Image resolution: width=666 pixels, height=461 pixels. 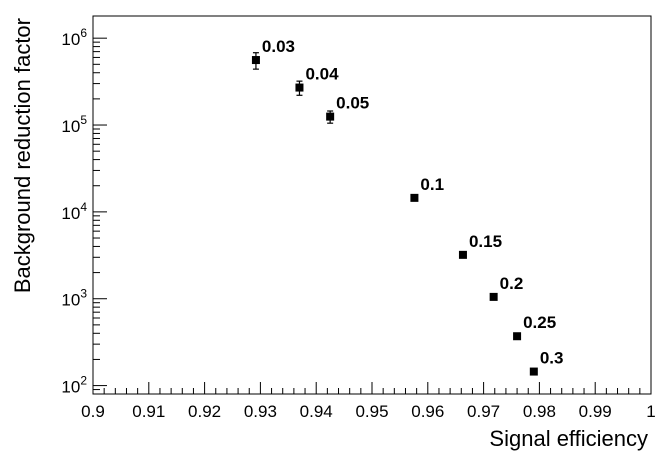 What do you see at coordinates (427, 411) in the screenshot?
I see `x-tick-label: 0.96` at bounding box center [427, 411].